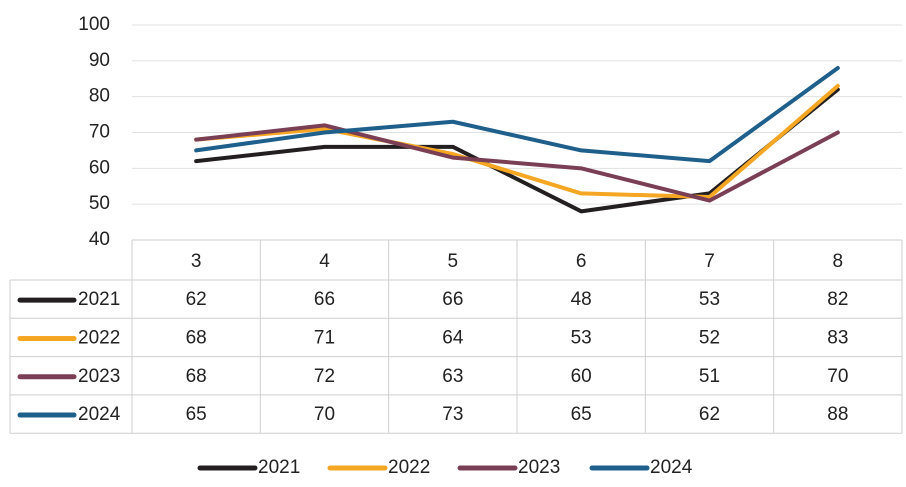 This screenshot has width=906, height=487. I want to click on table-value: 64, so click(453, 337).